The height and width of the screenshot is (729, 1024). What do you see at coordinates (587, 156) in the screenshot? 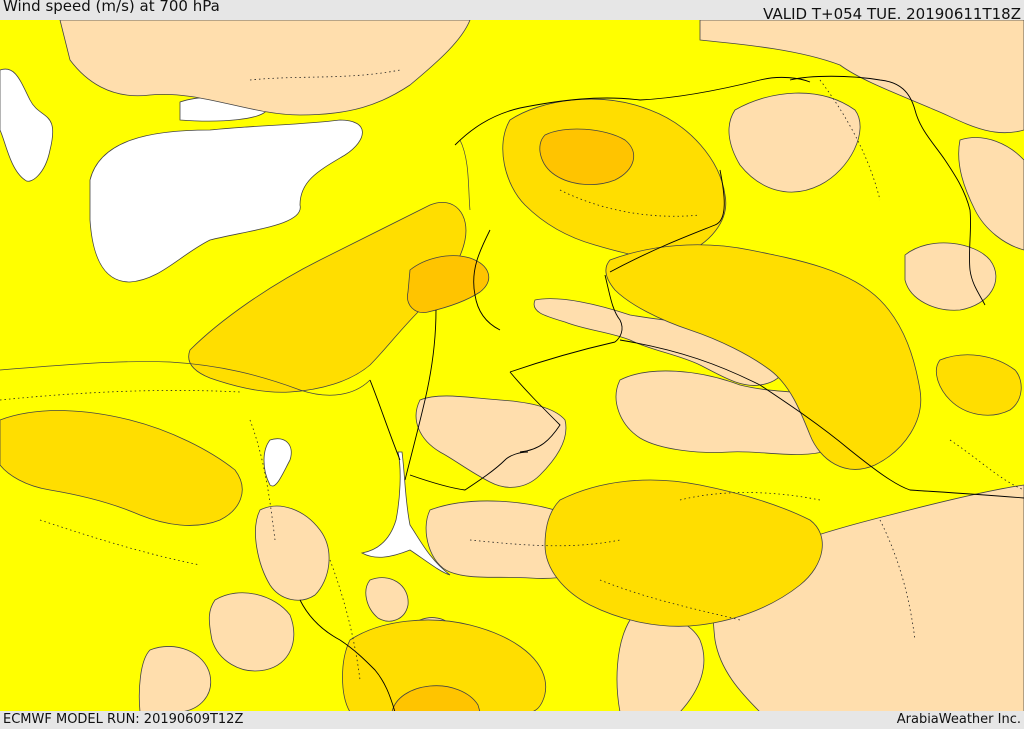
I see `high-area-iraq` at bounding box center [587, 156].